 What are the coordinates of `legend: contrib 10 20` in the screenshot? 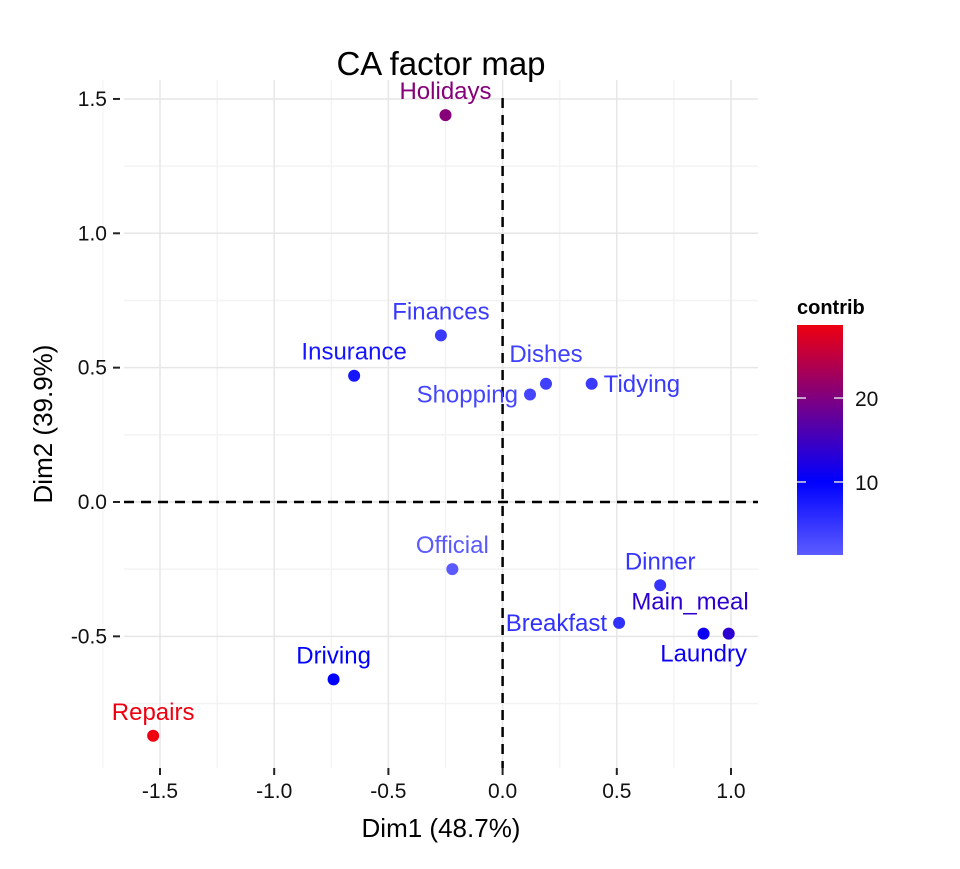 It's located at (837, 426).